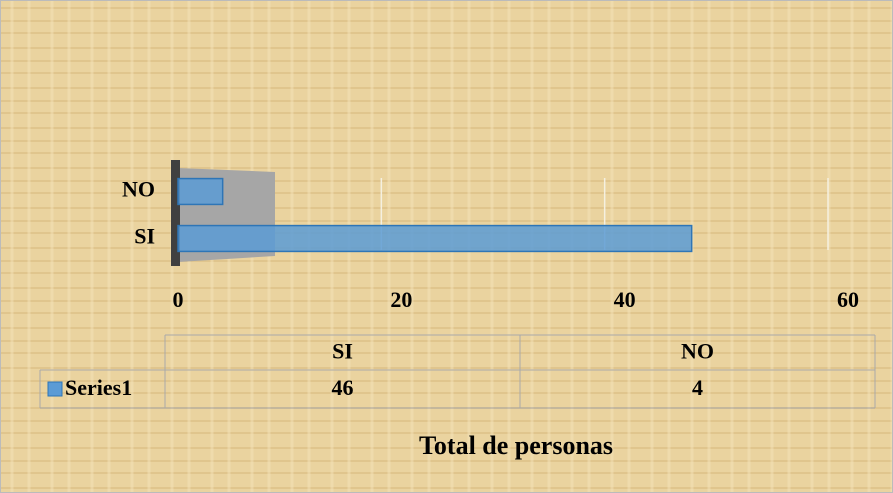 The image size is (893, 493). What do you see at coordinates (55, 389) in the screenshot?
I see `legend-swatch` at bounding box center [55, 389].